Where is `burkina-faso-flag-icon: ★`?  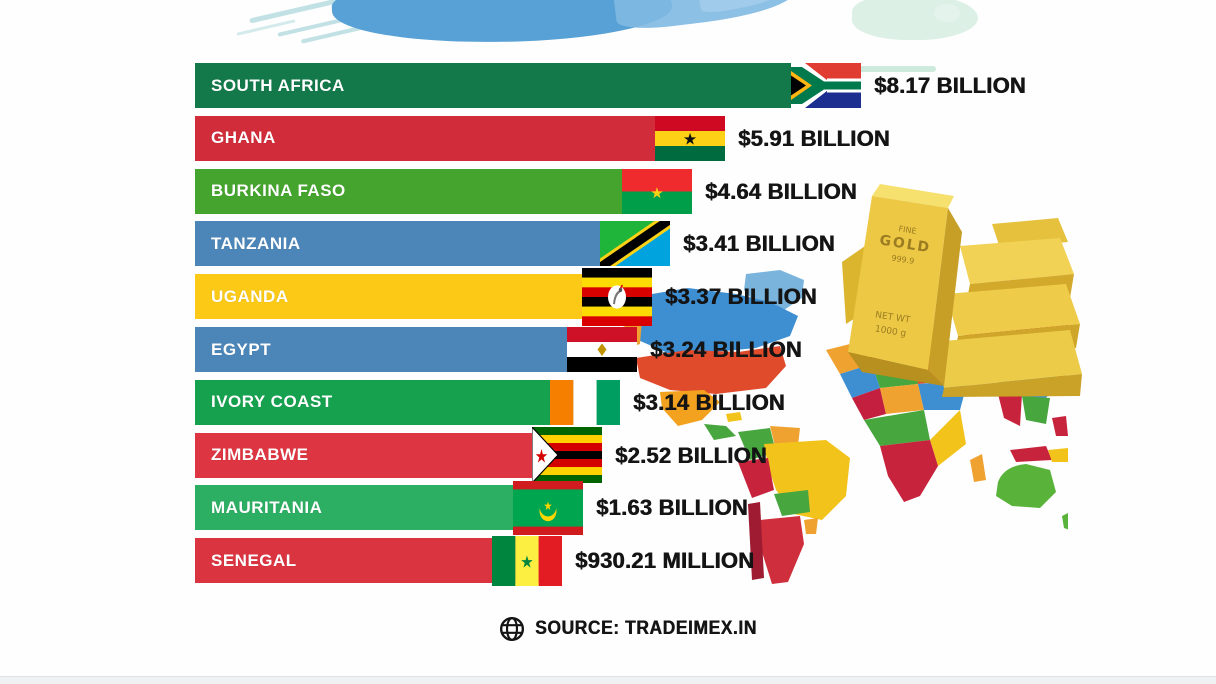
burkina-faso-flag-icon: ★ is located at coordinates (657, 191).